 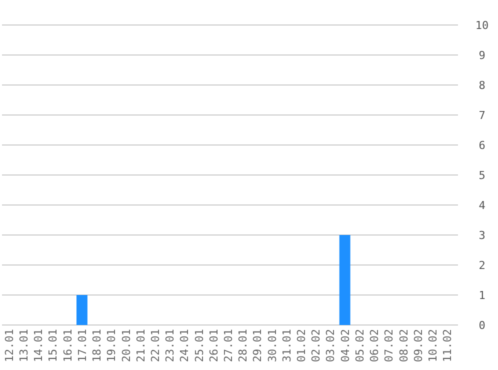 I want to click on x-tick-label: 27.01, so click(x=228, y=345).